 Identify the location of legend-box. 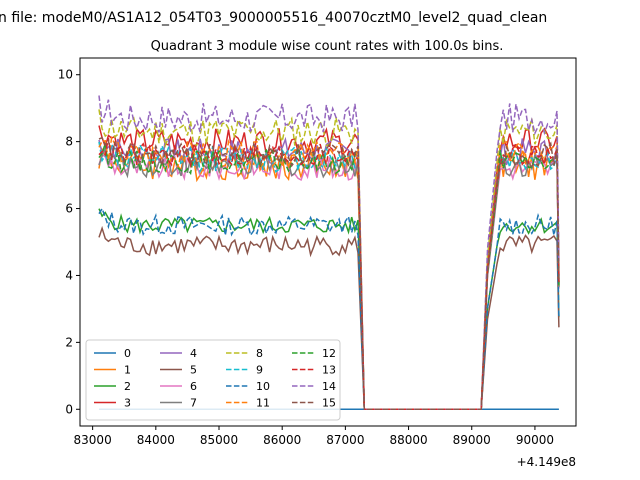
(213, 380).